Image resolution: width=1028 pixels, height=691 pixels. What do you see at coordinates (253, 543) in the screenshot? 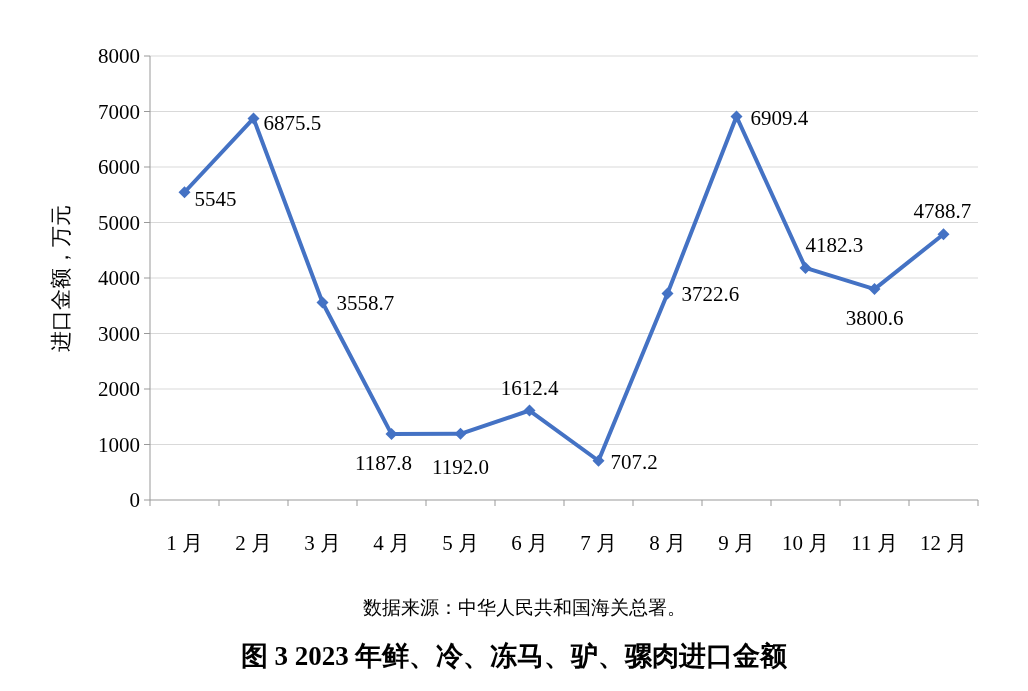
I see `x-tick-label: 2 月` at bounding box center [253, 543].